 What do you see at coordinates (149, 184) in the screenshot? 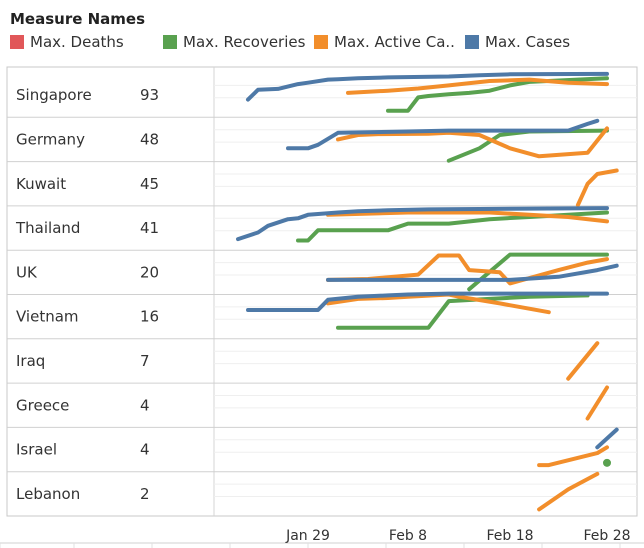
I see `country-value: 45` at bounding box center [149, 184].